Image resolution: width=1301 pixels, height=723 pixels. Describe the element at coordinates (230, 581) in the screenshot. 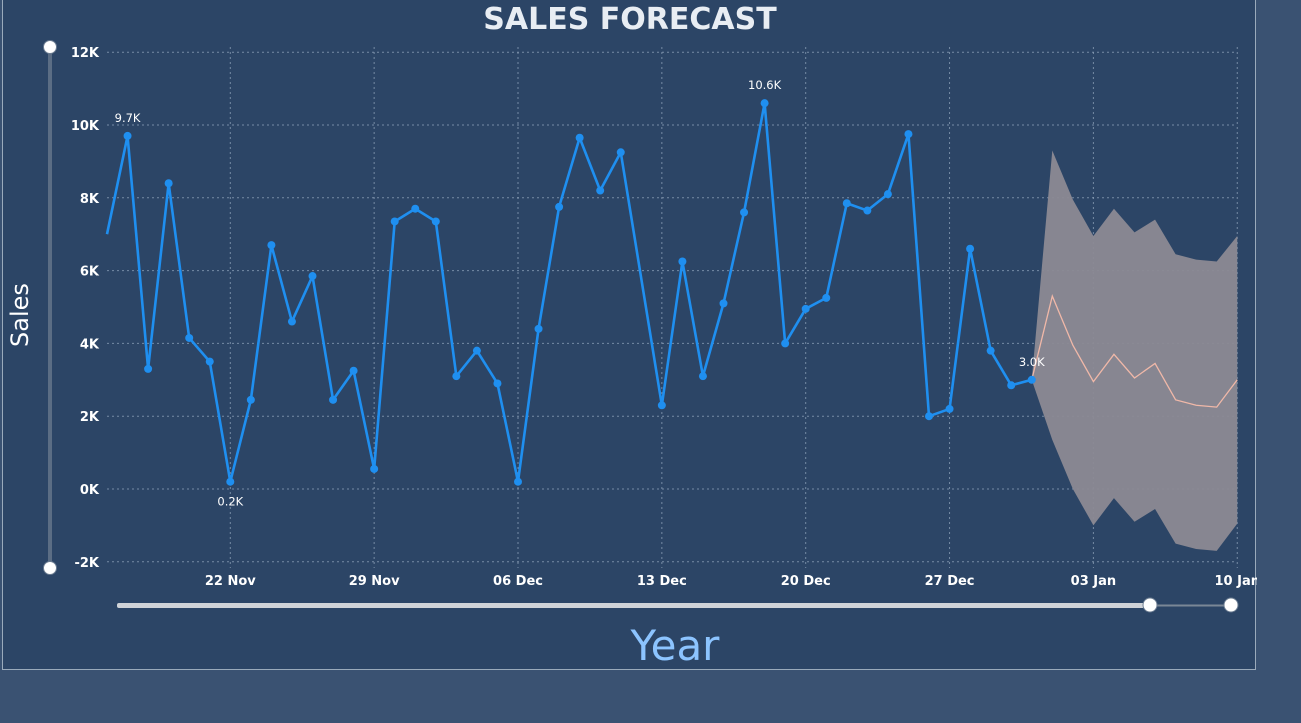

I see `x-tick-label: 22 Nov` at that location.